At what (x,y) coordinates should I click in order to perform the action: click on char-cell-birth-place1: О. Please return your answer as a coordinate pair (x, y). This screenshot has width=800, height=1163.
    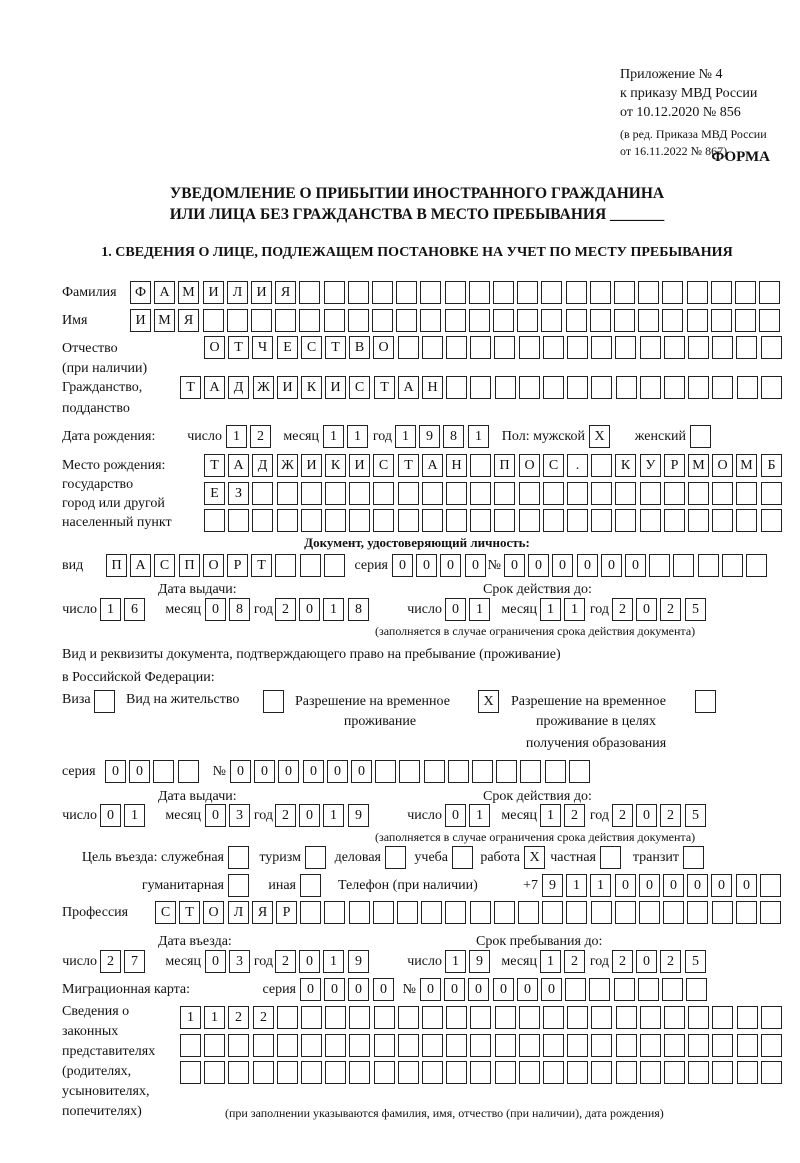
    Looking at the image, I should click on (722, 465).